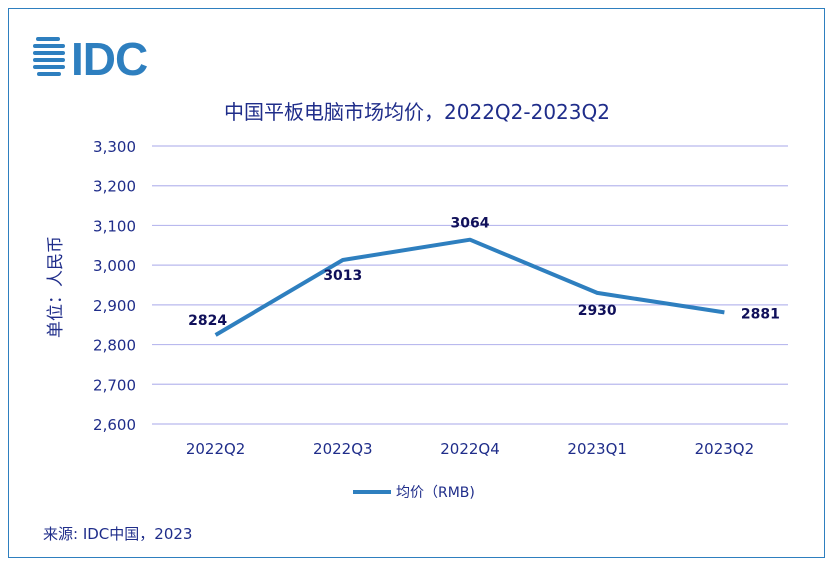 This screenshot has height=567, width=835. I want to click on legend: 均价（RMB), so click(414, 493).